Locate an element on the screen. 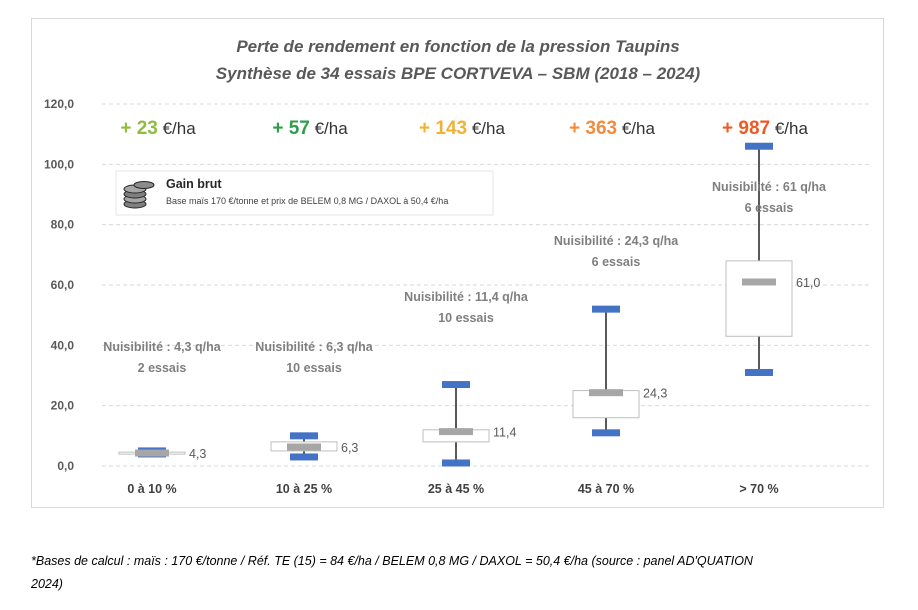 The height and width of the screenshot is (610, 918). median-value-label: 6,3 is located at coordinates (349, 448).